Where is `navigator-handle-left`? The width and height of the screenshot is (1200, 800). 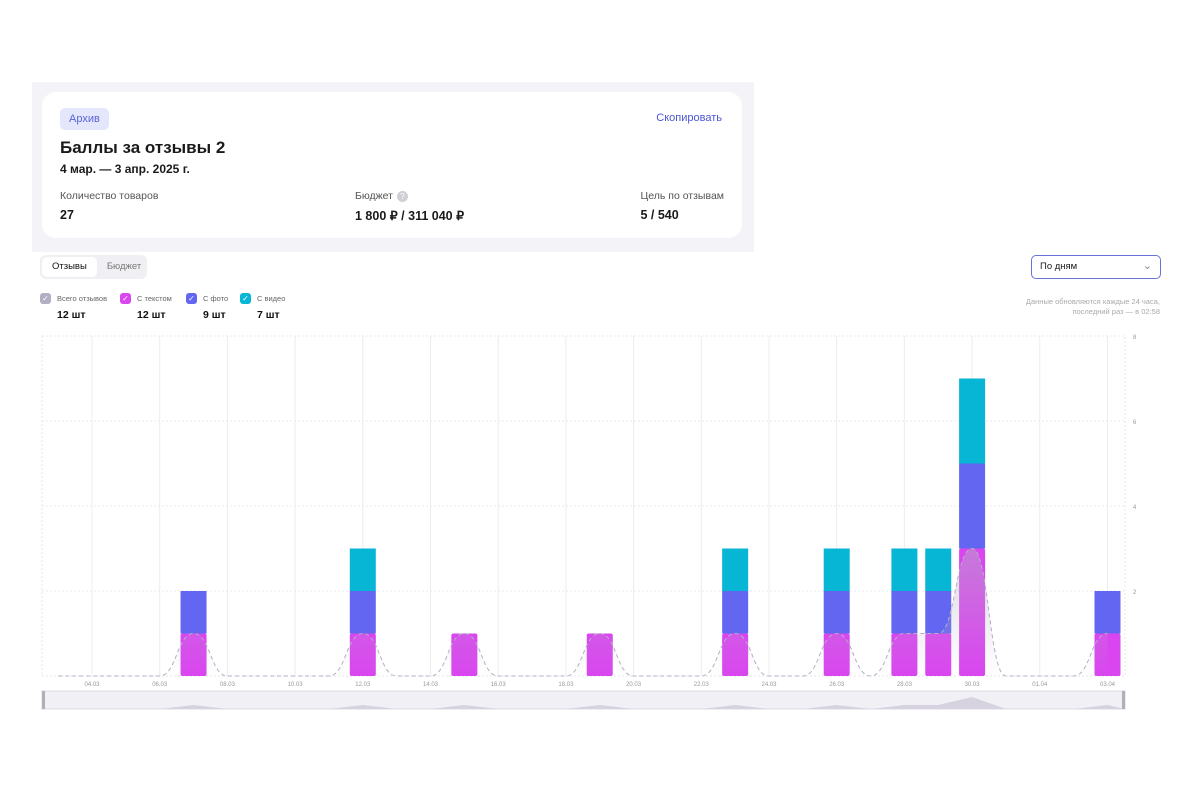
navigator-handle-left is located at coordinates (43, 700).